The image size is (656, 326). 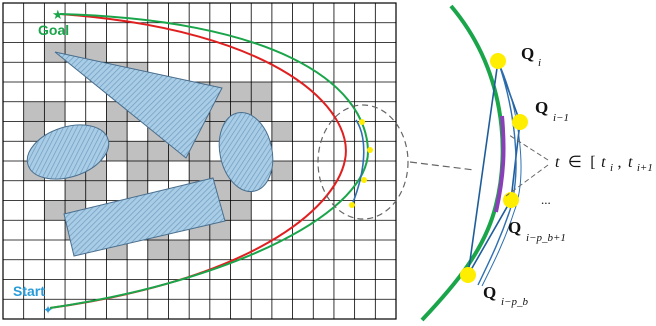 What do you see at coordinates (498, 61) in the screenshot?
I see `control-point-q-i` at bounding box center [498, 61].